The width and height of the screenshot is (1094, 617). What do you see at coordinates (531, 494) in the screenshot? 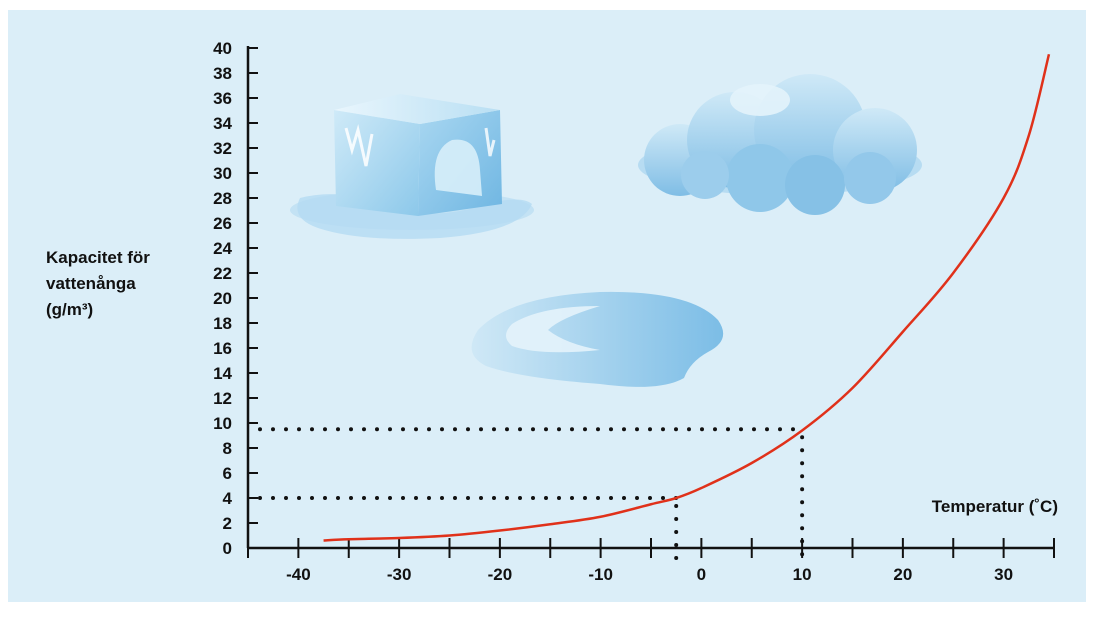
I see `reference-lines-layer` at bounding box center [531, 494].